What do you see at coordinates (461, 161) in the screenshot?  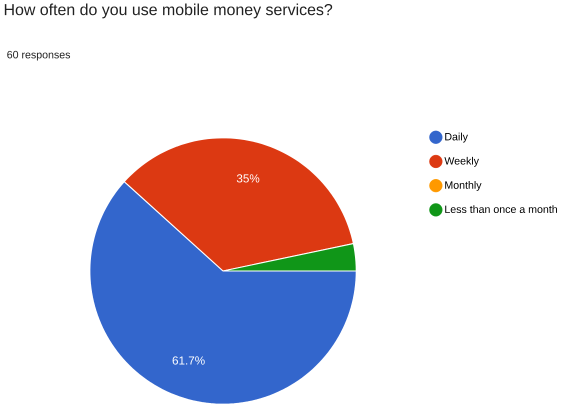 I see `legend-label: Weekly` at bounding box center [461, 161].